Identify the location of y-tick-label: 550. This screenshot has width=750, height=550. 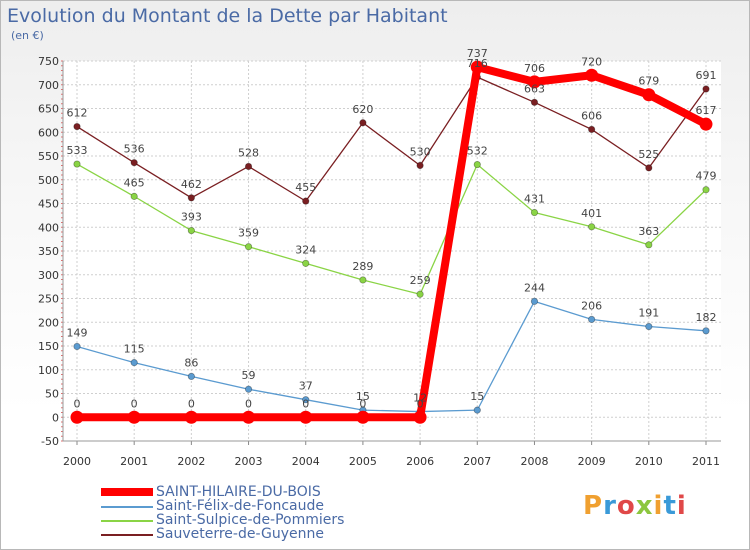
(48, 156).